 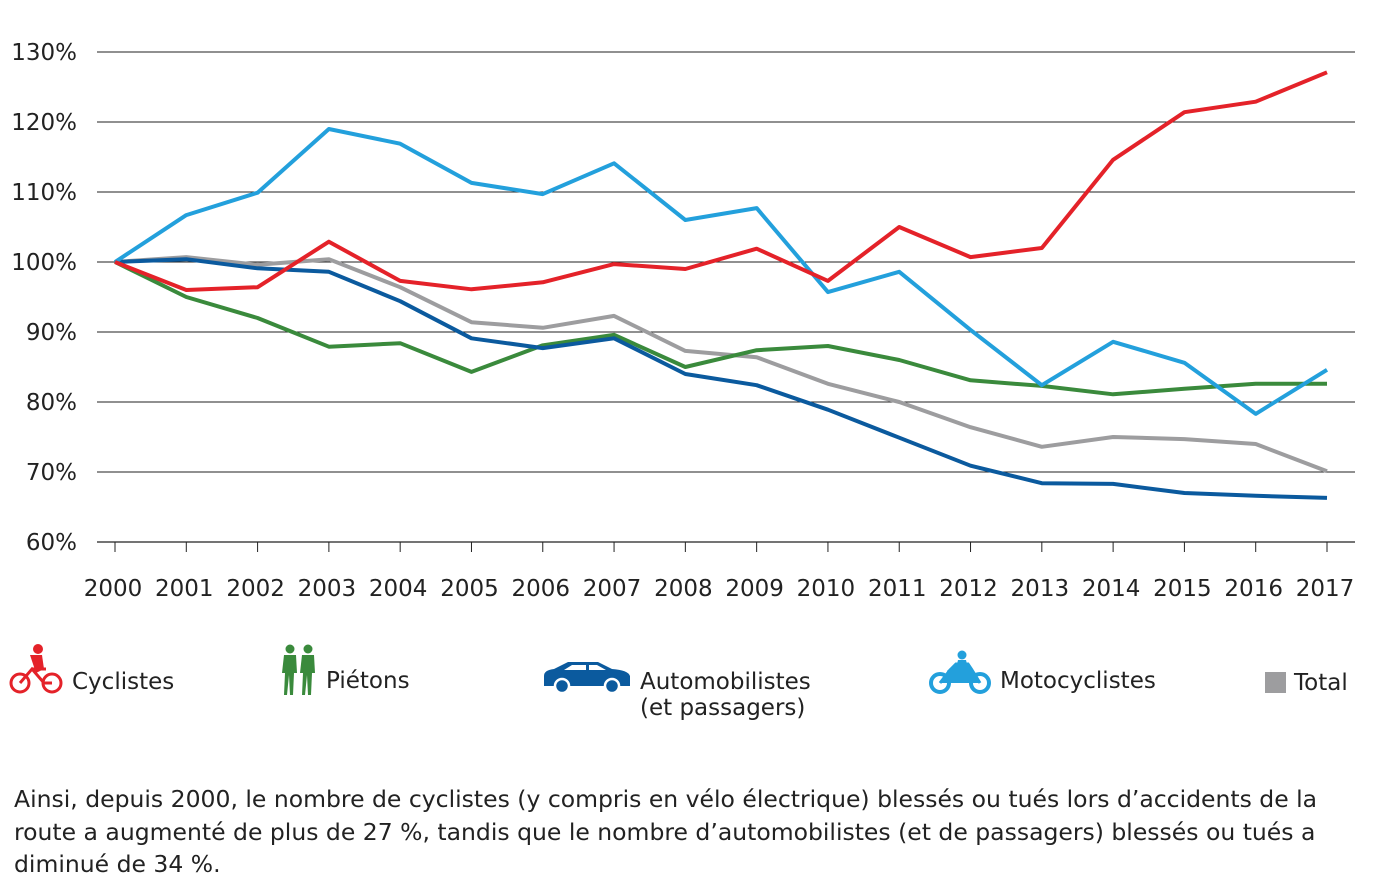 What do you see at coordinates (1321, 683) in the screenshot?
I see `legend-label-total: Total` at bounding box center [1321, 683].